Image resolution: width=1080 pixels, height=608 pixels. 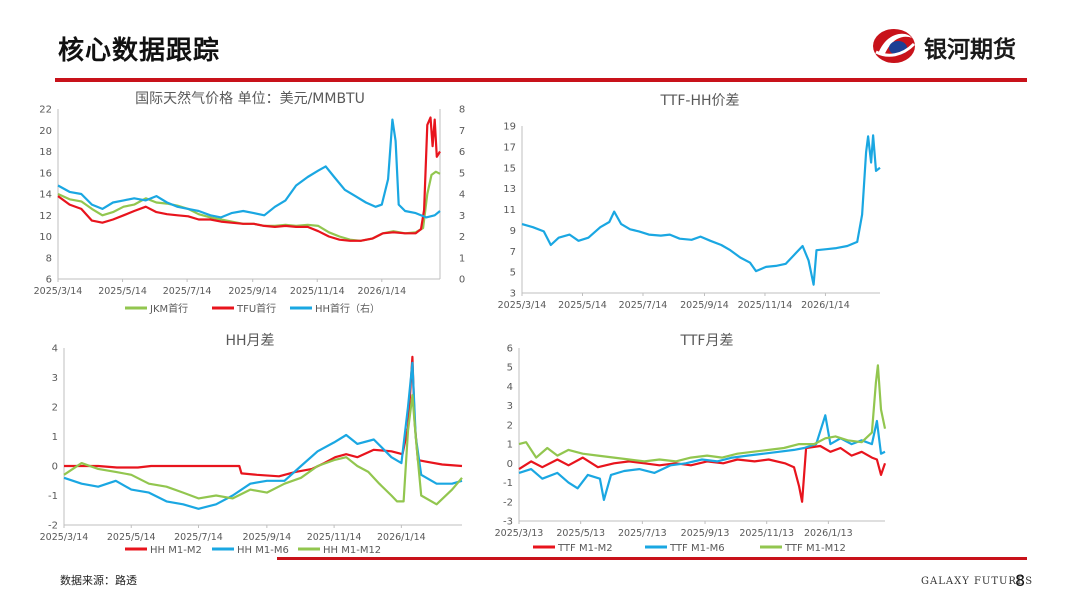 What do you see at coordinates (509, 147) in the screenshot?
I see `y-tick-label: 17` at bounding box center [509, 147].